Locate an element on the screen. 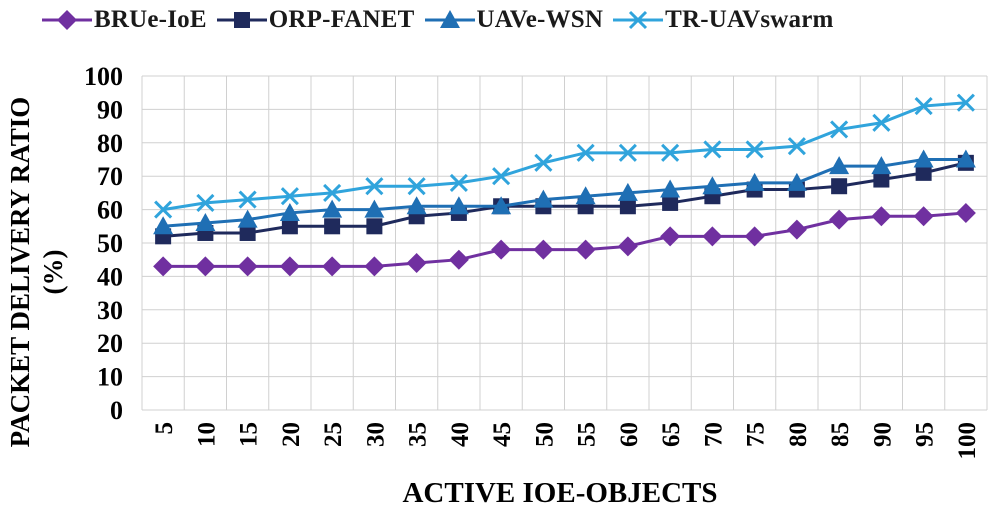 Image resolution: width=995 pixels, height=514 pixels. legend-item: TR-UAVswarm is located at coordinates (722, 20).